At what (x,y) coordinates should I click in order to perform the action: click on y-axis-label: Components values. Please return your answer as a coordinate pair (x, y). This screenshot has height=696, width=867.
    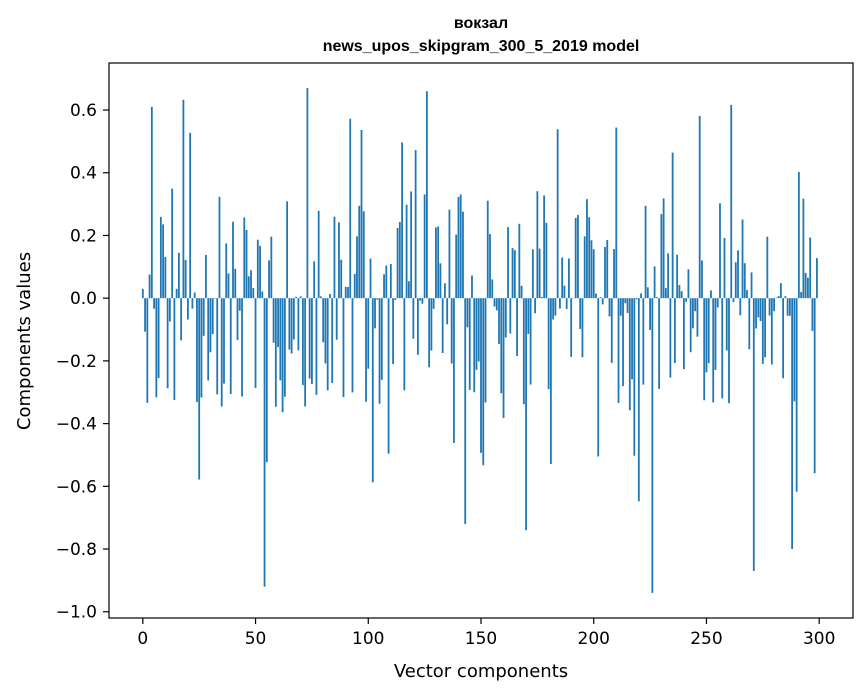
    Looking at the image, I should click on (24, 341).